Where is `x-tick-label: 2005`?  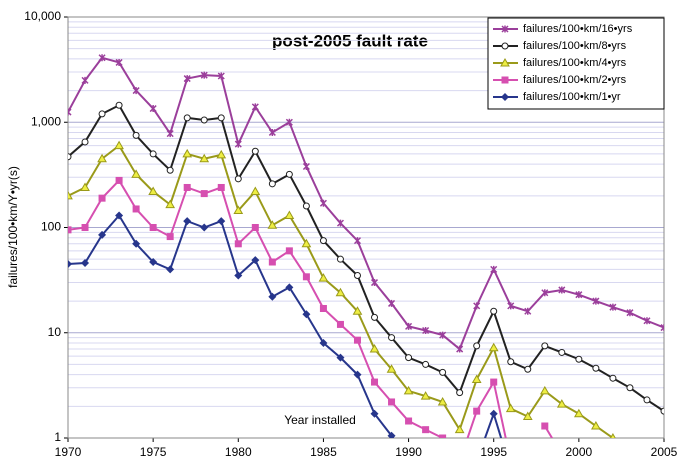
x-tick-label: 2005 is located at coordinates (664, 452).